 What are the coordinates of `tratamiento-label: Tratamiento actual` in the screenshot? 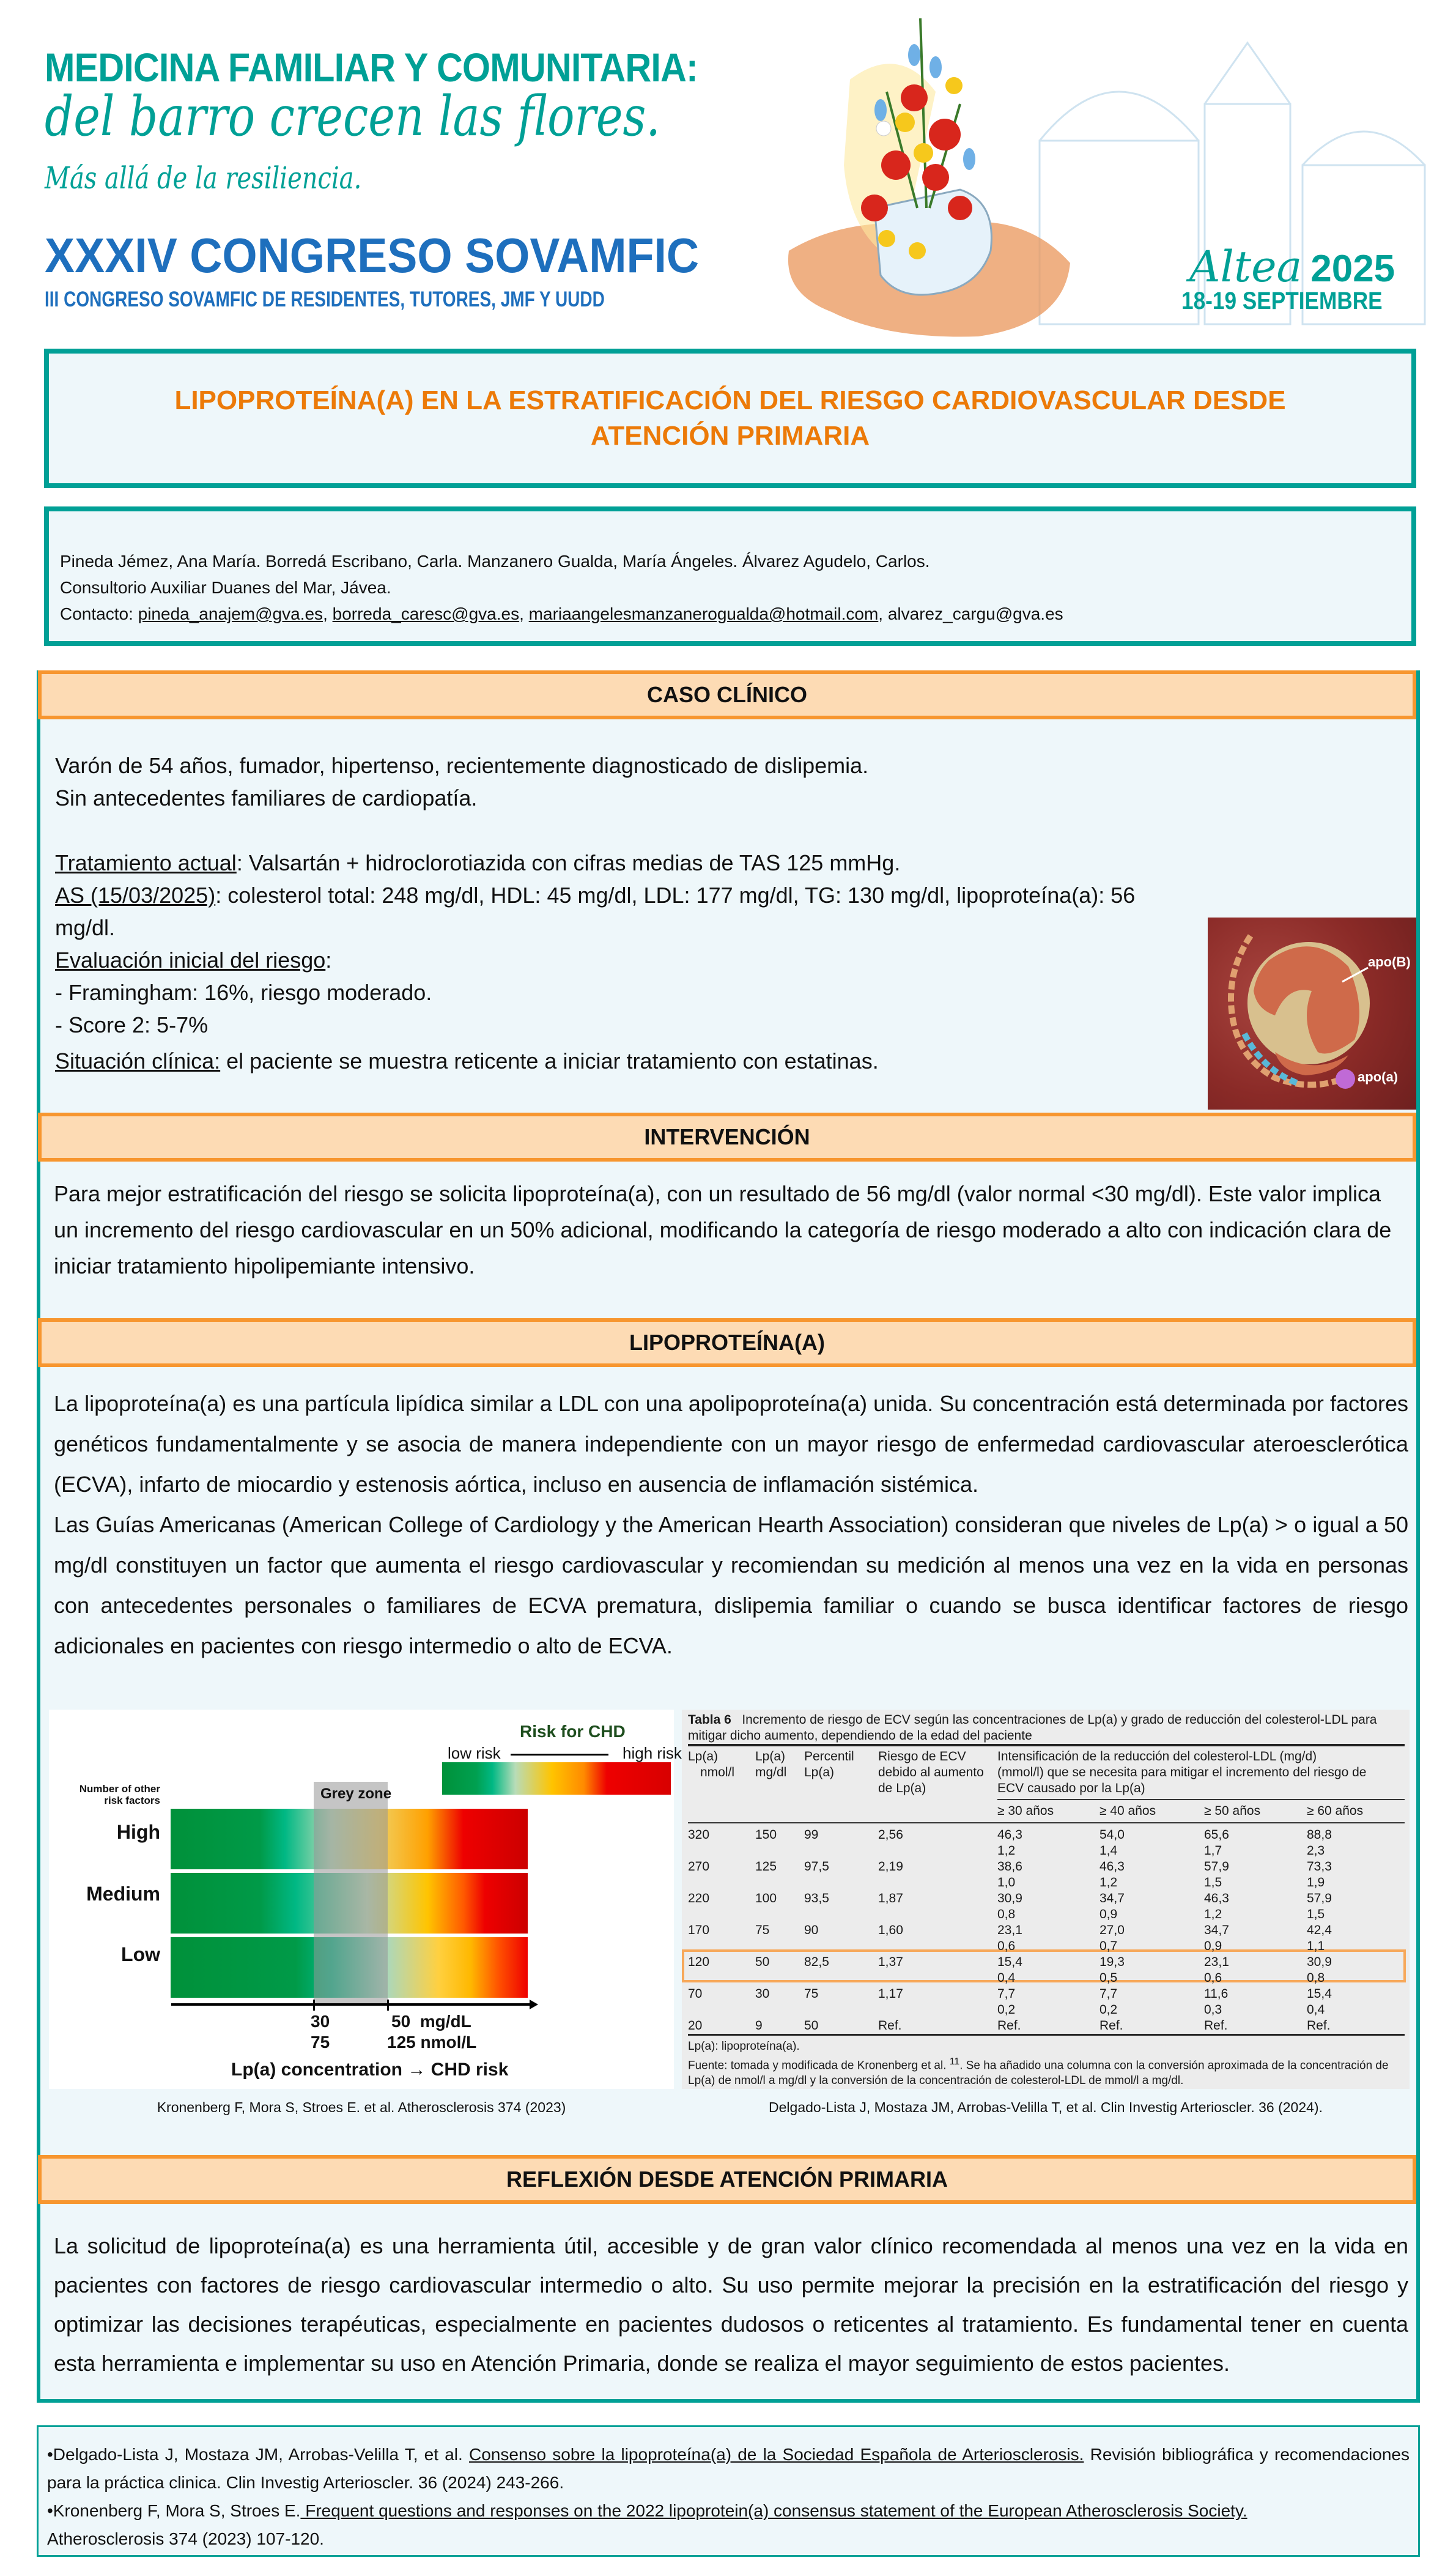 It's located at (146, 862).